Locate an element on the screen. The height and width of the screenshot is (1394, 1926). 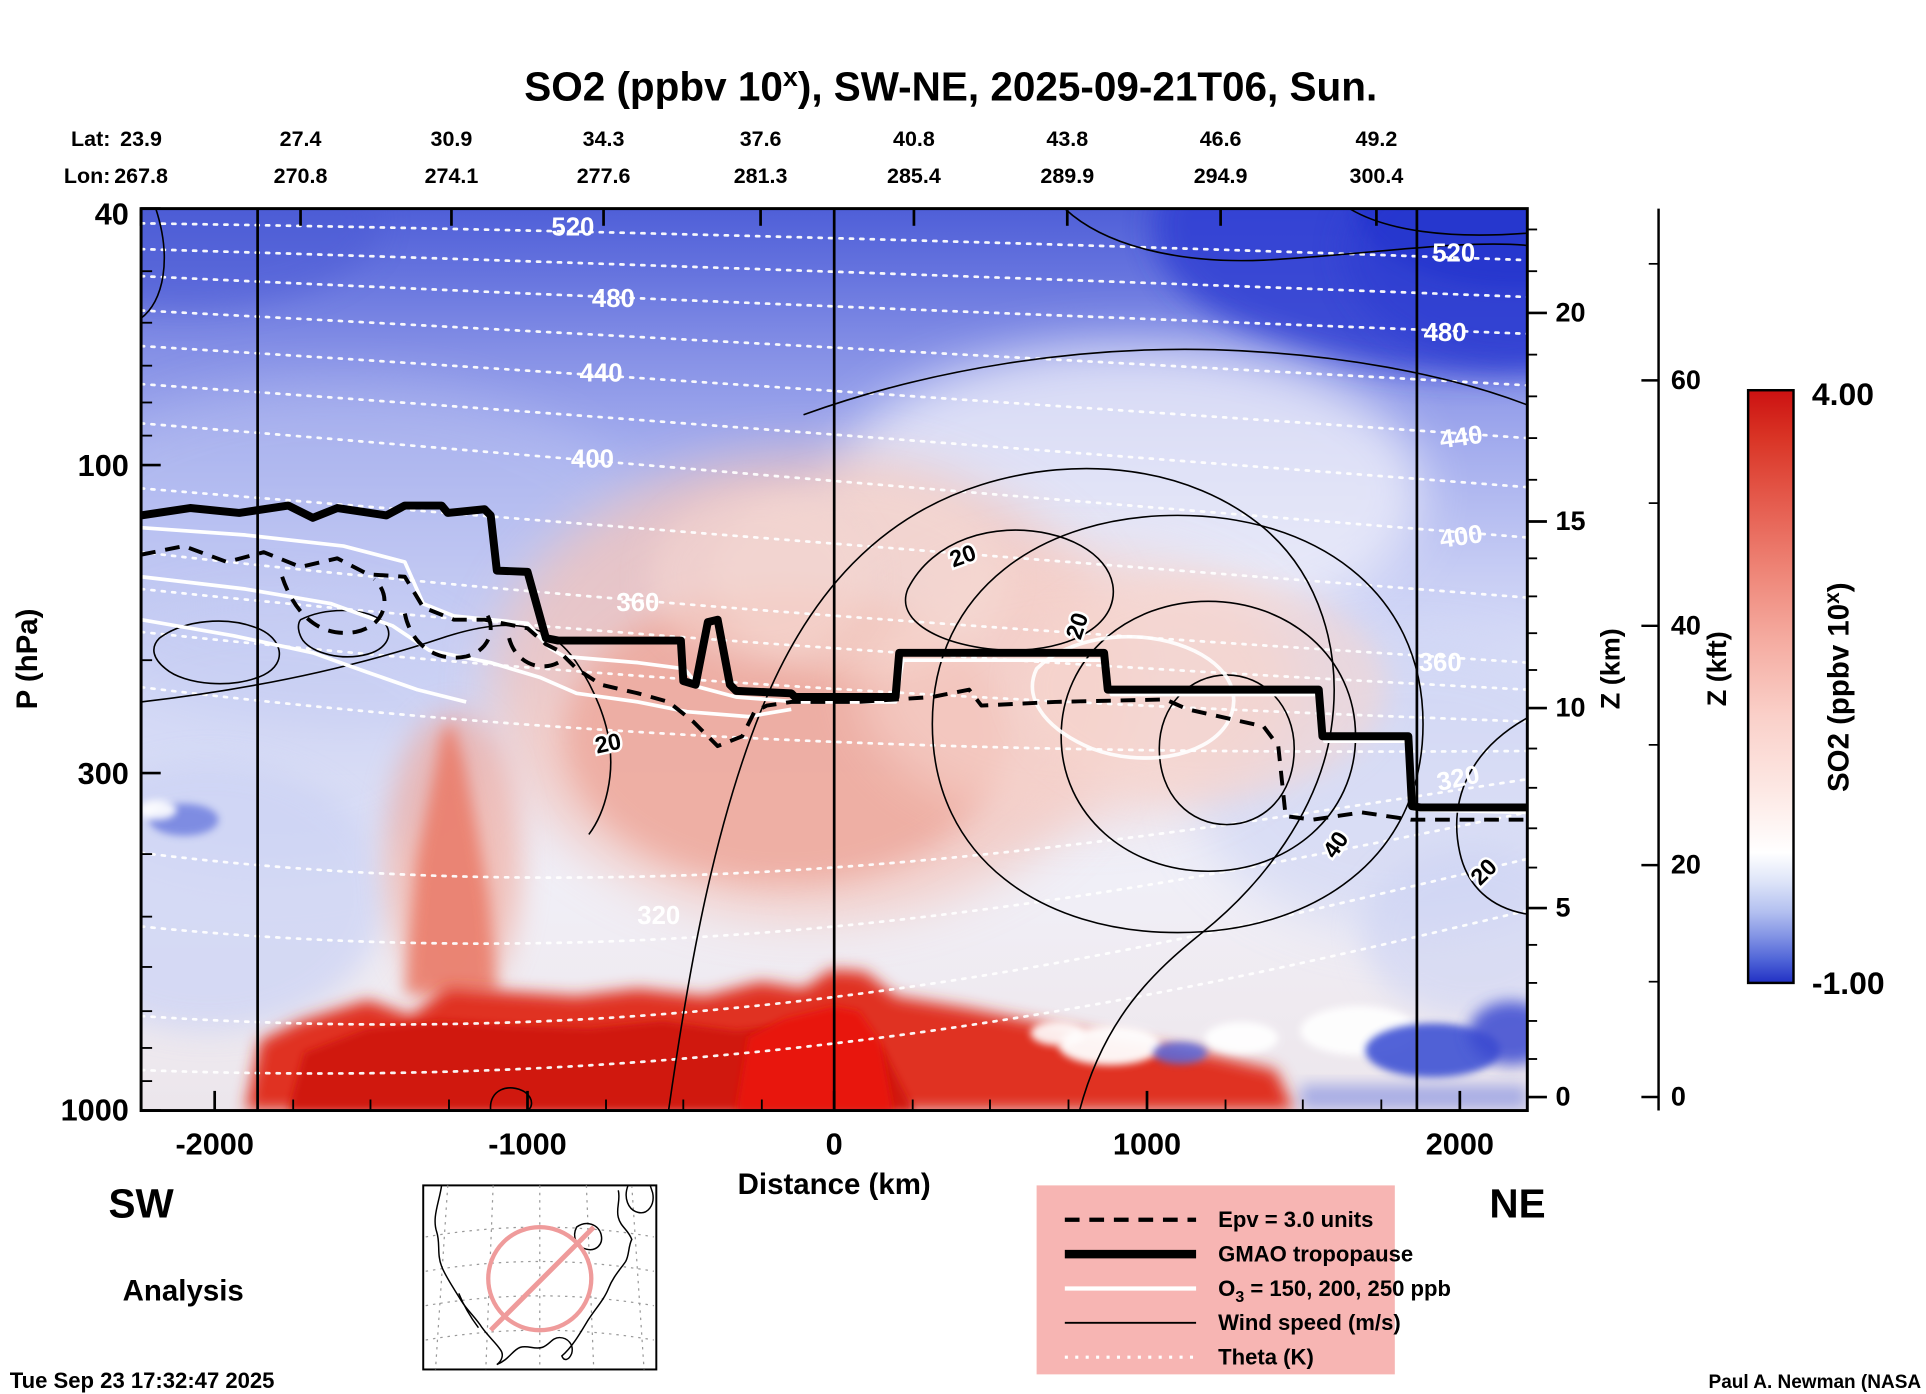
colorbar-title: SO2 (ppbv 10x) is located at coordinates (1838, 687).